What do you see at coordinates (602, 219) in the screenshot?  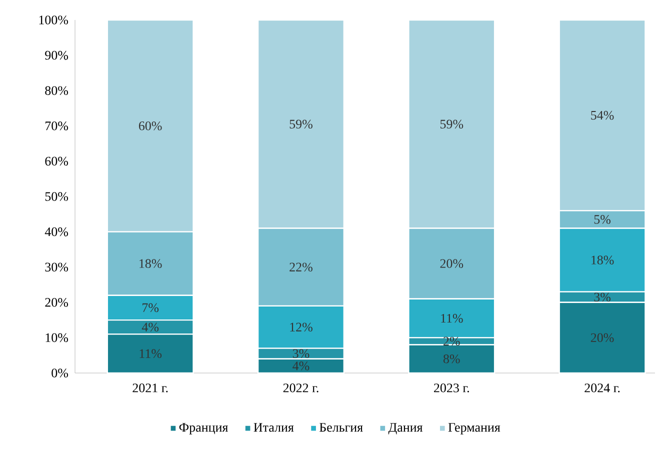 I see `data-label: 5%` at bounding box center [602, 219].